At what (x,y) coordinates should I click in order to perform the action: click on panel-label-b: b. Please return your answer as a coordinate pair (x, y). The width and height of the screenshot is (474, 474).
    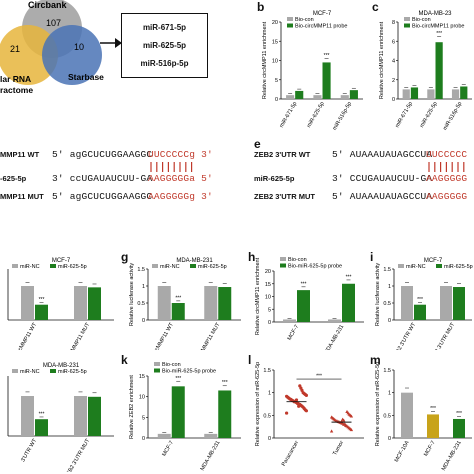
    Looking at the image, I should click on (261, 7).